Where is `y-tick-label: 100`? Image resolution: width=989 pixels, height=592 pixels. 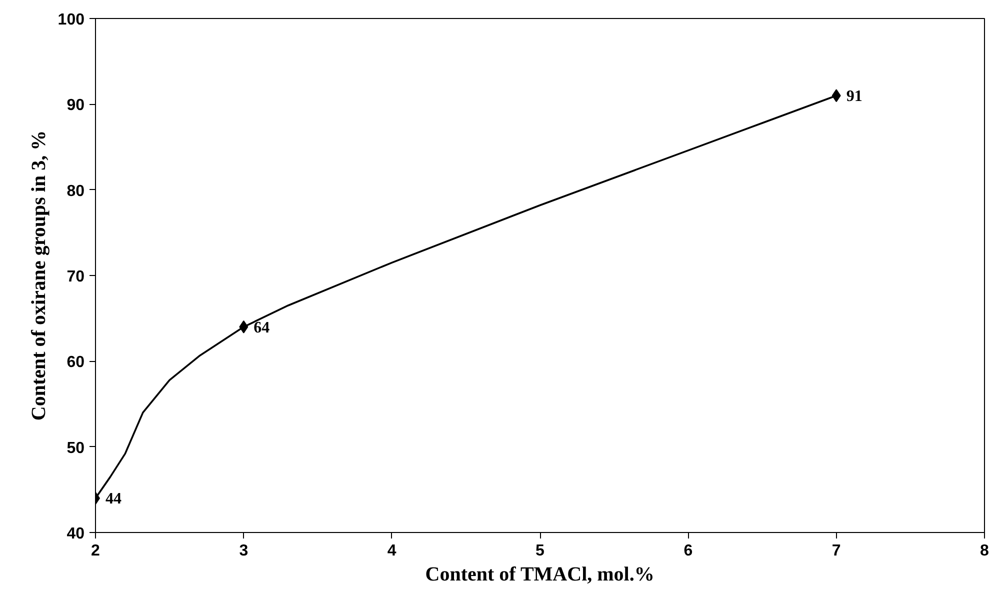 y-tick-label: 100 is located at coordinates (71, 20).